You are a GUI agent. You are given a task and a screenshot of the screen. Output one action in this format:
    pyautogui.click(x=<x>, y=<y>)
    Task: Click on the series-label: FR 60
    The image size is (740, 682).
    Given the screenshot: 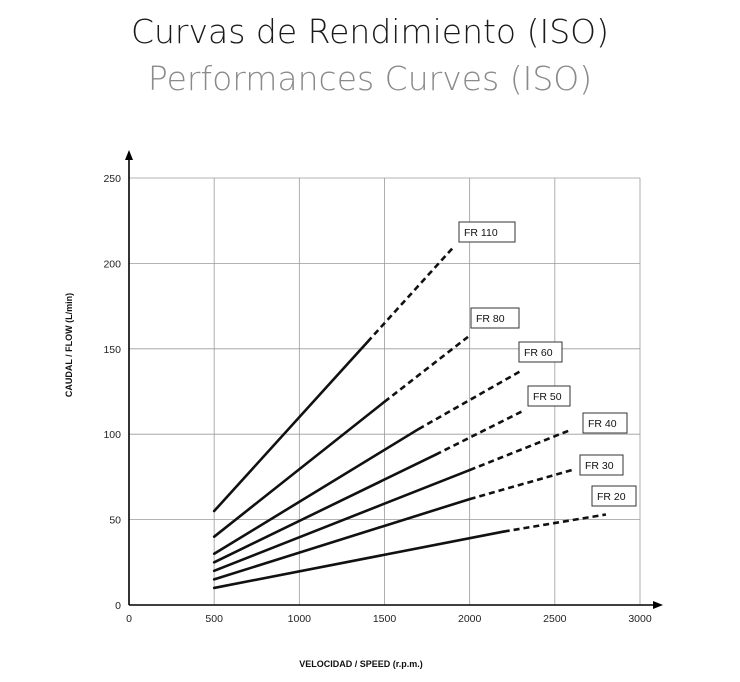 What is the action you would take?
    pyautogui.click(x=538, y=353)
    